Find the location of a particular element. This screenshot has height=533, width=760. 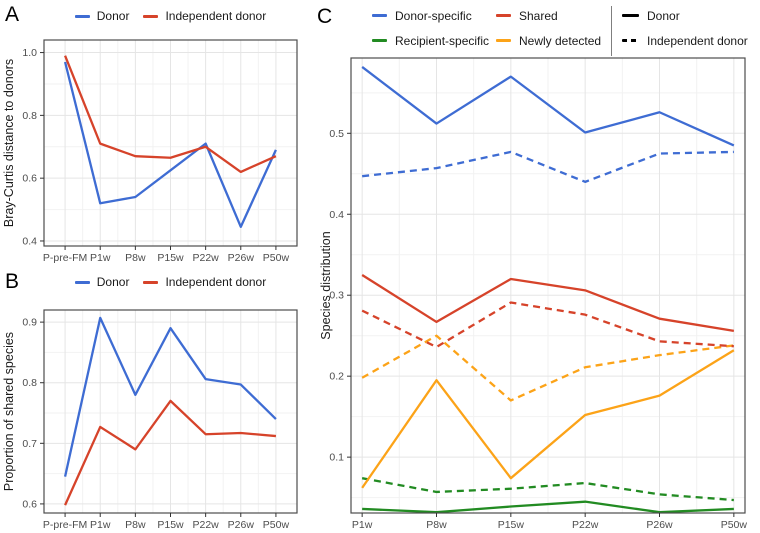

legend-label-shared: Shared is located at coordinates (538, 15).